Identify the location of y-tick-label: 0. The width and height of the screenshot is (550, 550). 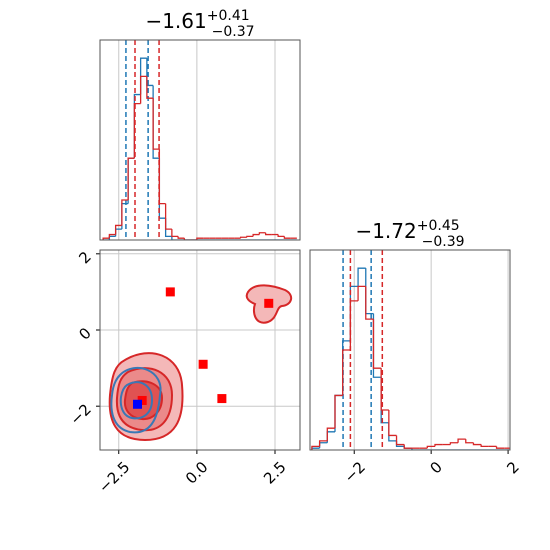
(84, 333).